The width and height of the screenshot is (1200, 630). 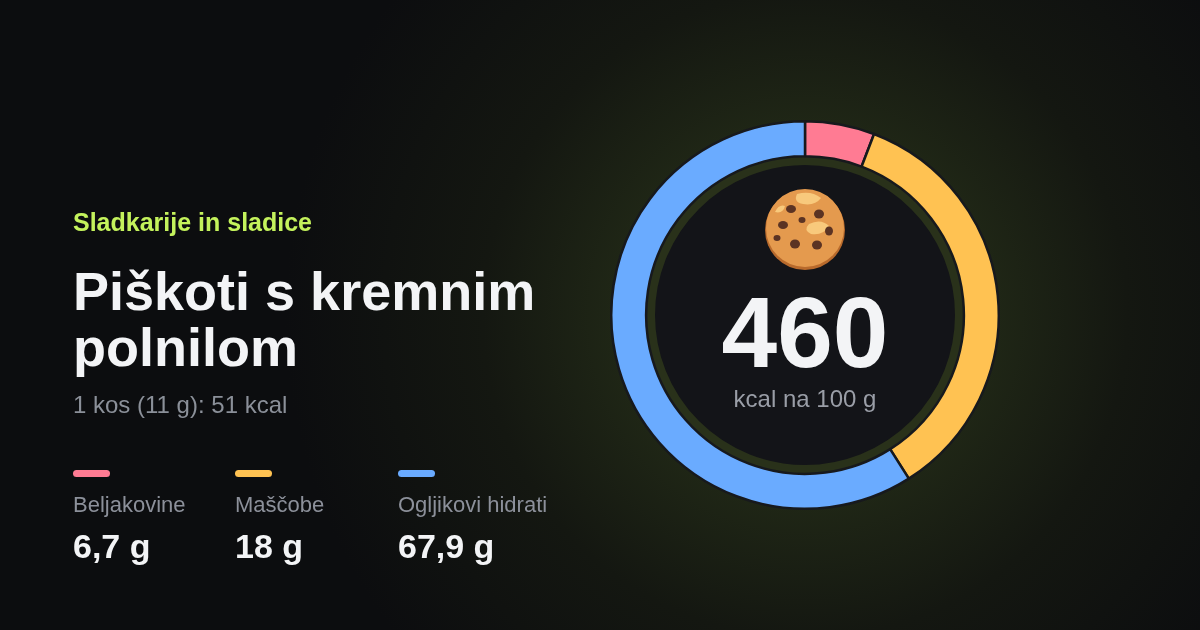 I want to click on legend-label: Ogljikovi hidrati, so click(x=473, y=504).